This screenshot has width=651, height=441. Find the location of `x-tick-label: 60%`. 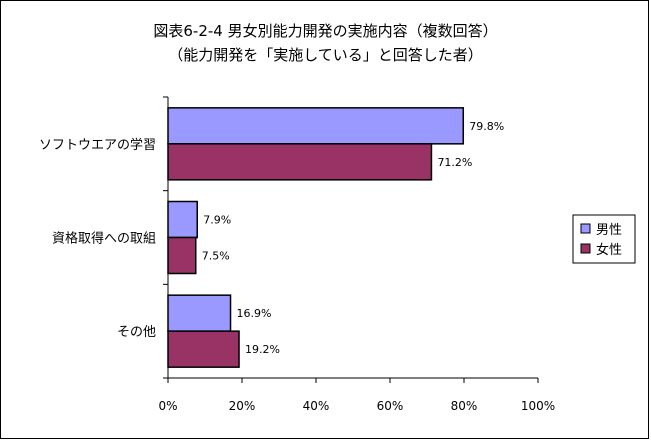

x-tick-label: 60% is located at coordinates (390, 406).